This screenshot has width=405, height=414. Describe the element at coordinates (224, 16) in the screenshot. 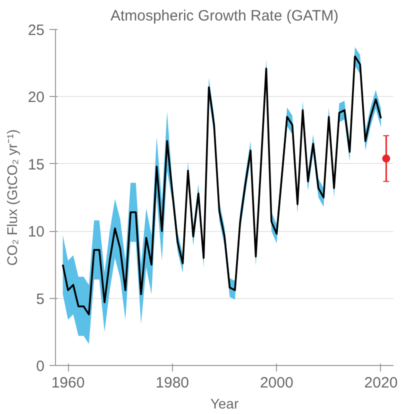

I see `chart-title: Atmospheric Growth Rate (GATM)` at that location.